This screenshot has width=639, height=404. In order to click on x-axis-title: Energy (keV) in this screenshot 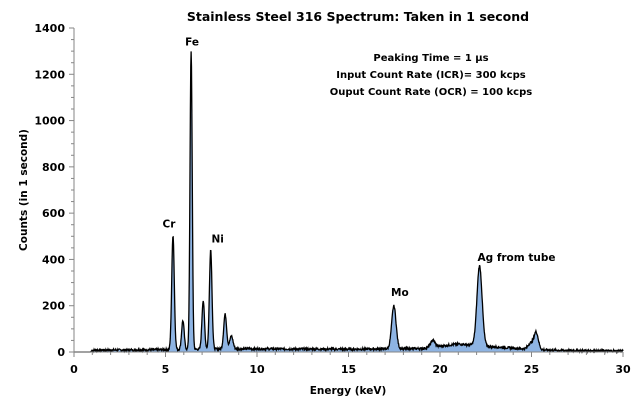, I will do `click(348, 391)`.